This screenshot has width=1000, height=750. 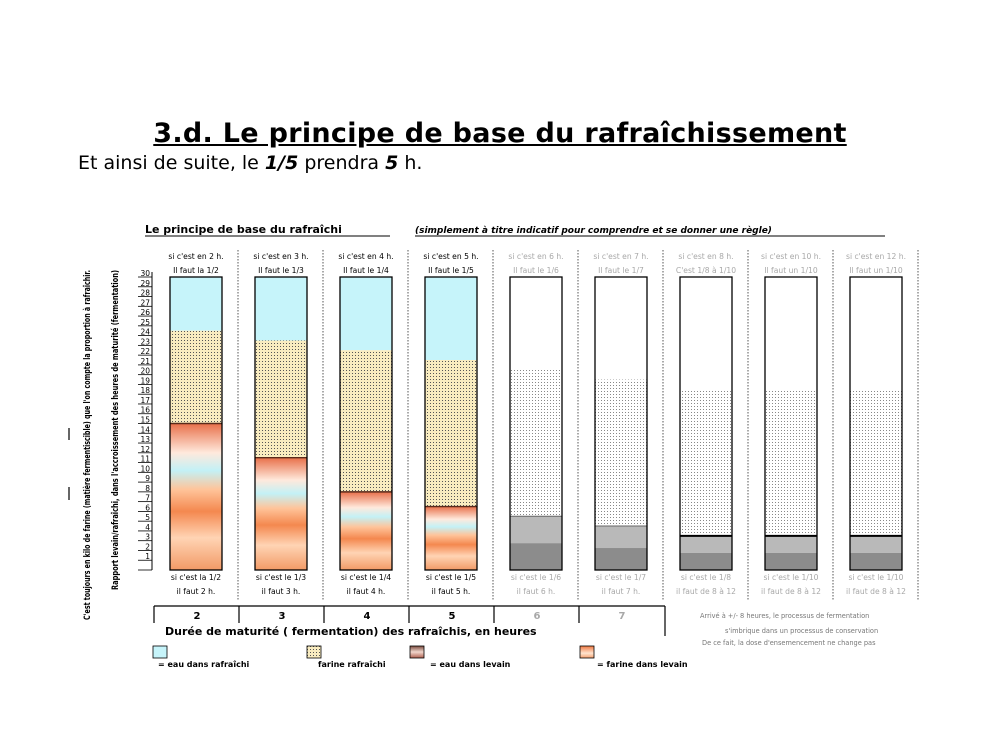 I want to click on y-tick-label: 16, so click(x=145, y=410).